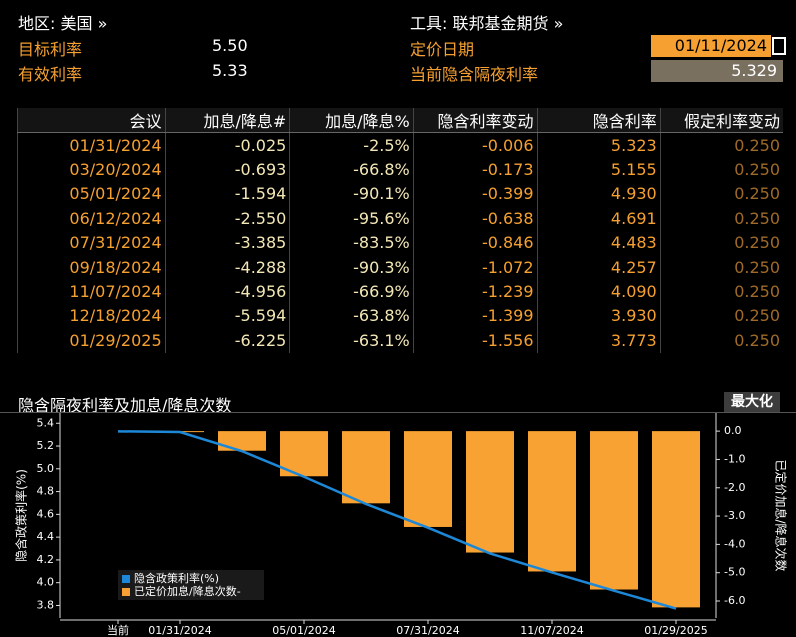  What do you see at coordinates (91, 120) in the screenshot?
I see `column-header: 会议` at bounding box center [91, 120].